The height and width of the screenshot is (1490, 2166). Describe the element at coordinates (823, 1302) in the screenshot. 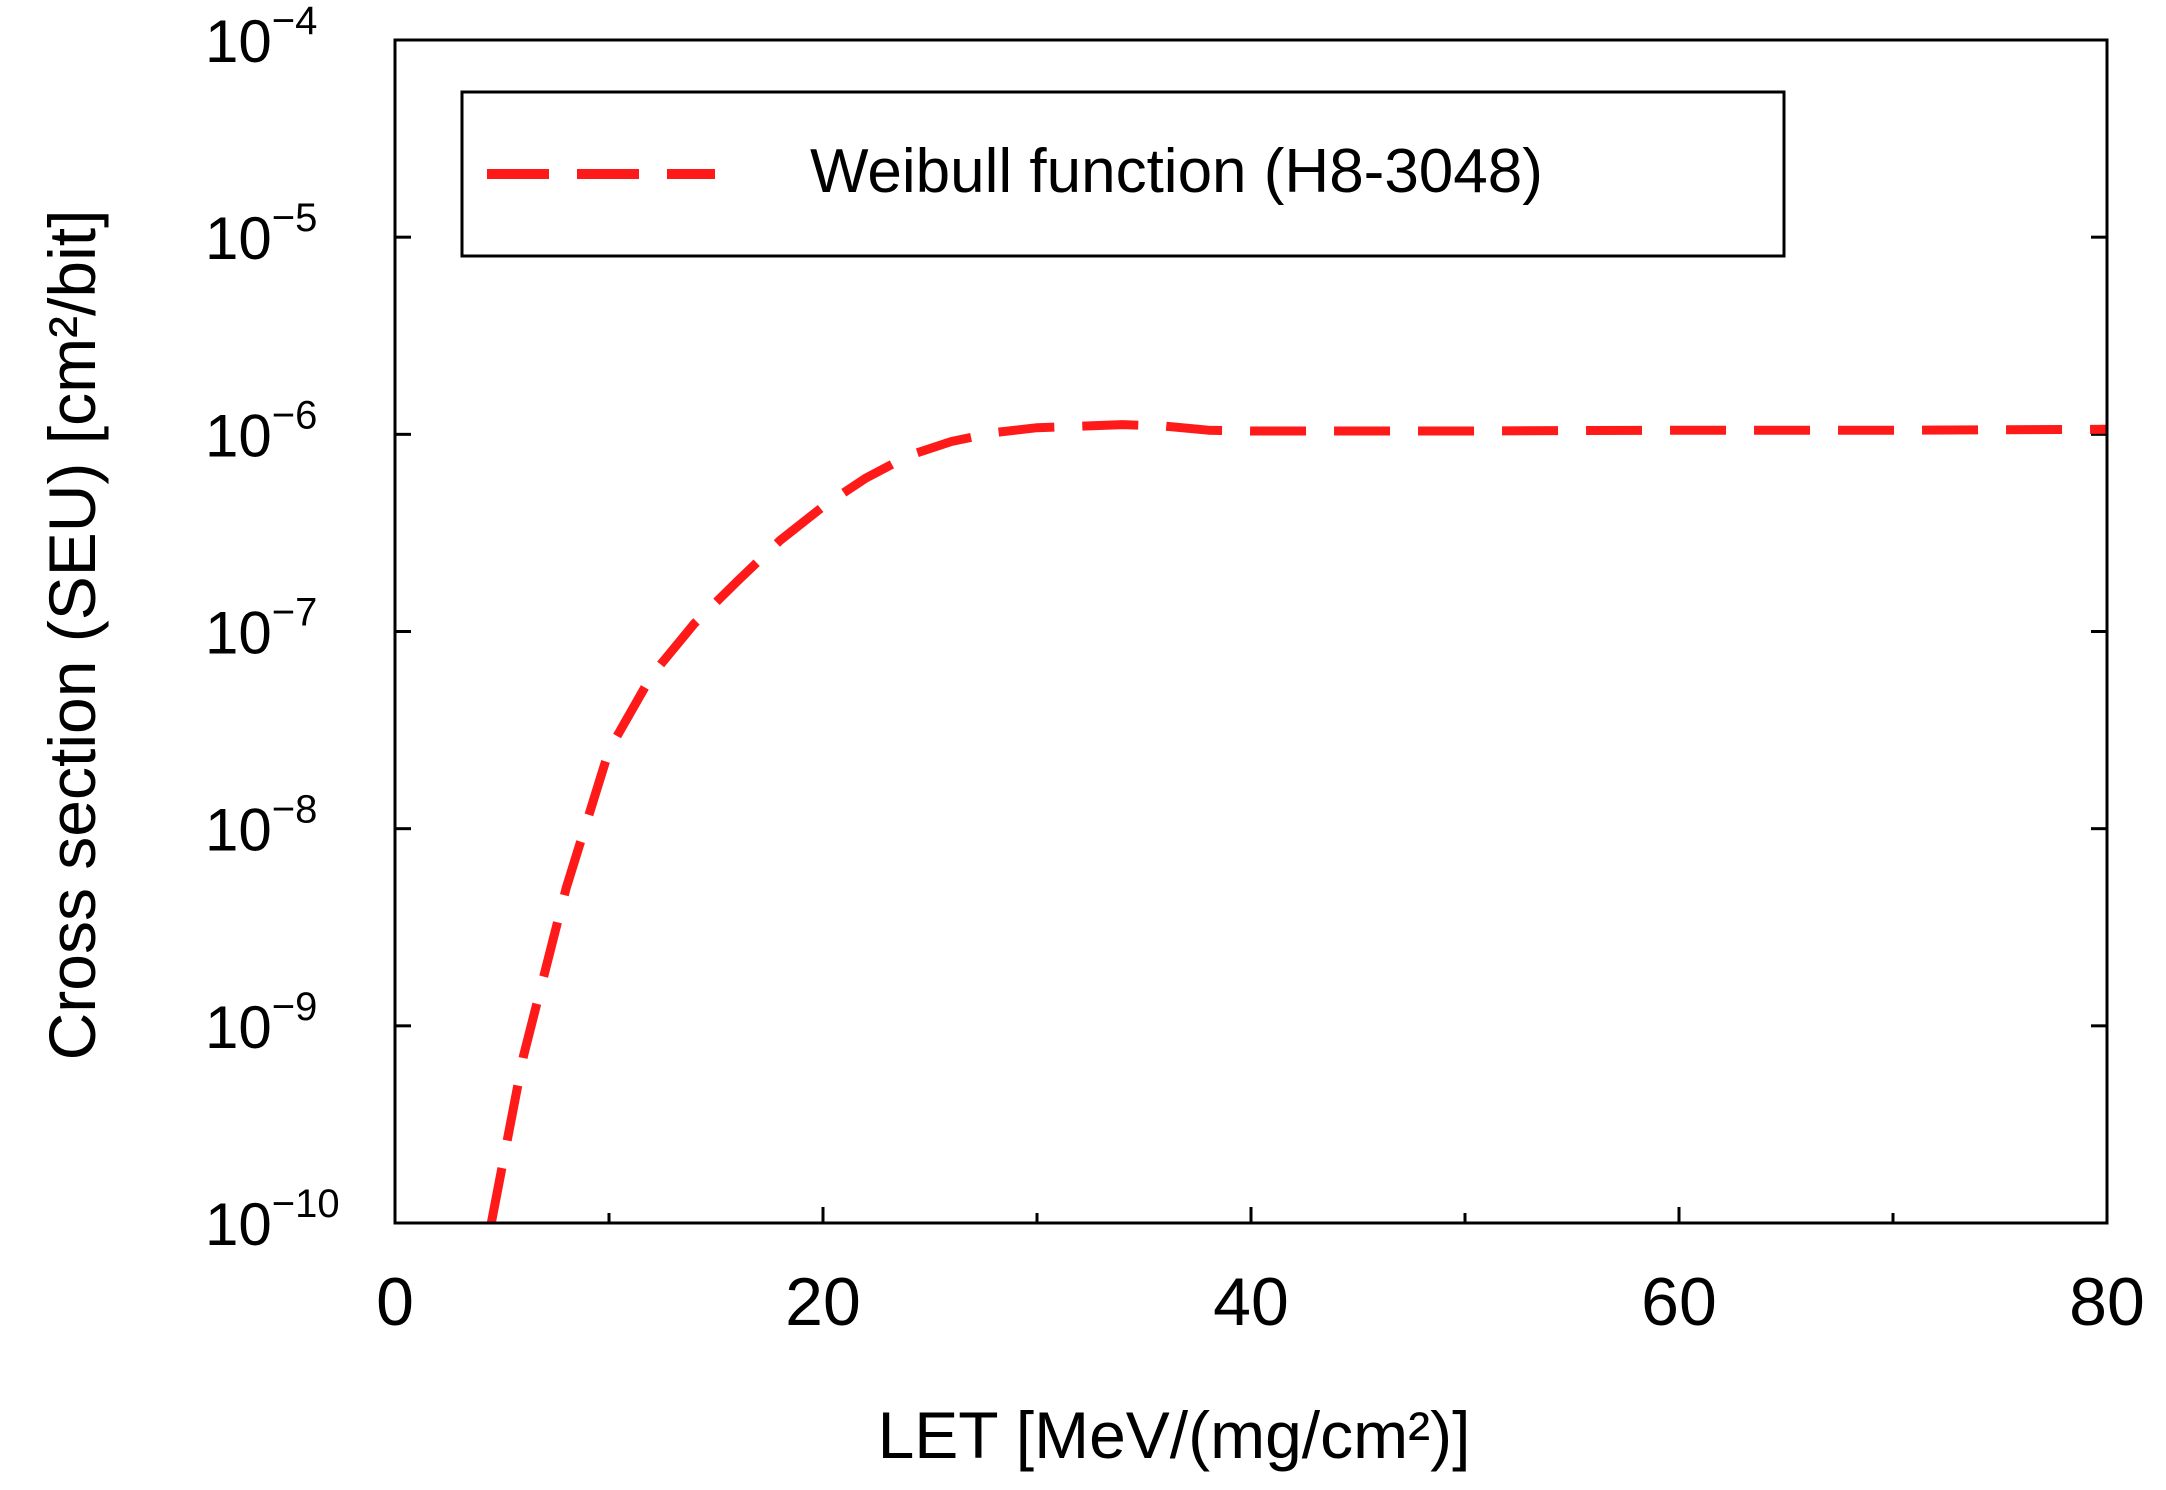

I see `x-tick-label: 20` at that location.